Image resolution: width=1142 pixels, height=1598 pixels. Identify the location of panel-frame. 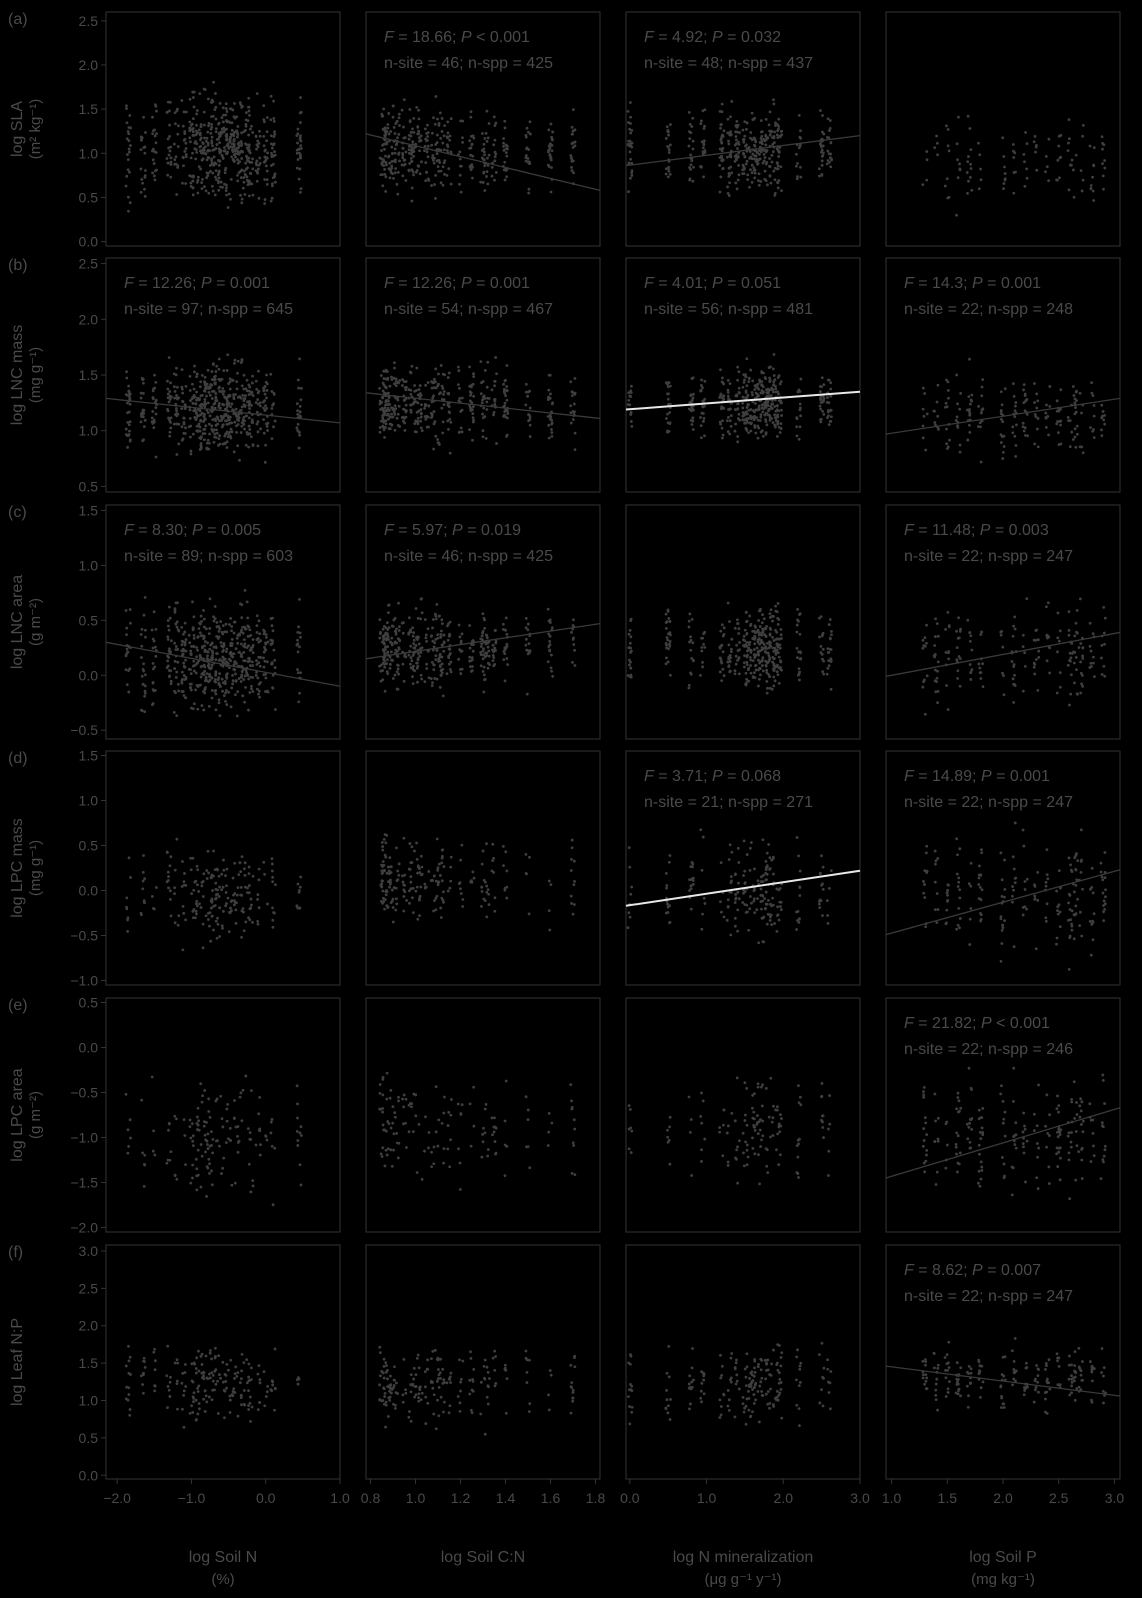
(223, 375).